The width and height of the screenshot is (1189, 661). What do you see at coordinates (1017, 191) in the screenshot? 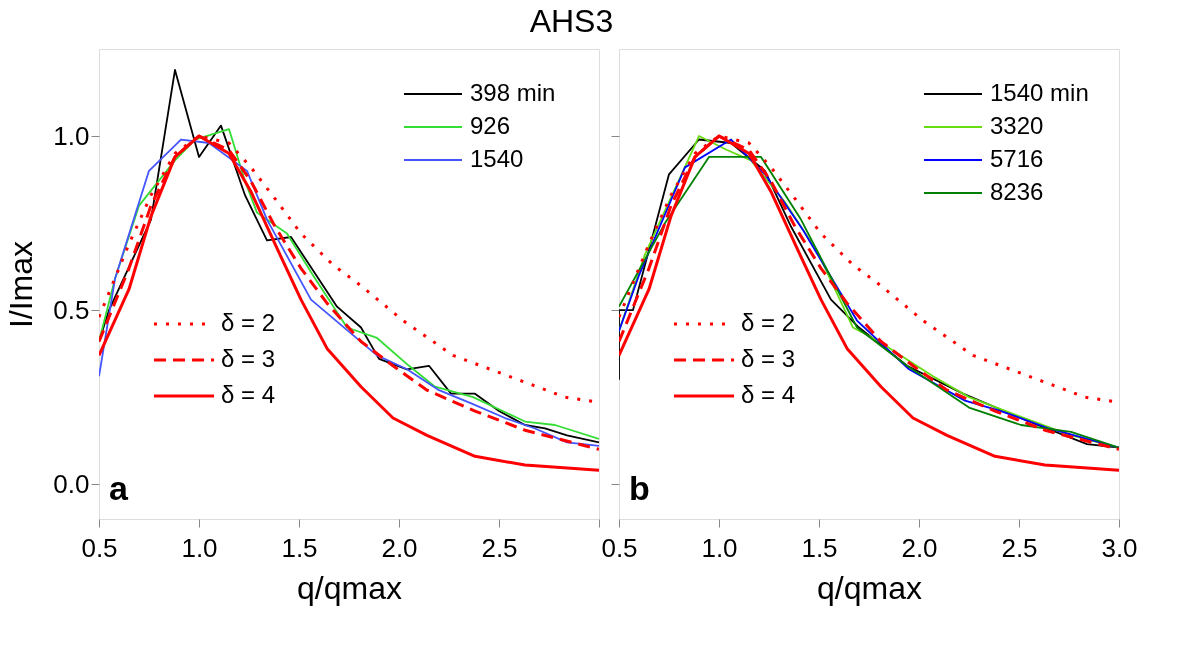
I see `legend-label: 8236` at bounding box center [1017, 191].